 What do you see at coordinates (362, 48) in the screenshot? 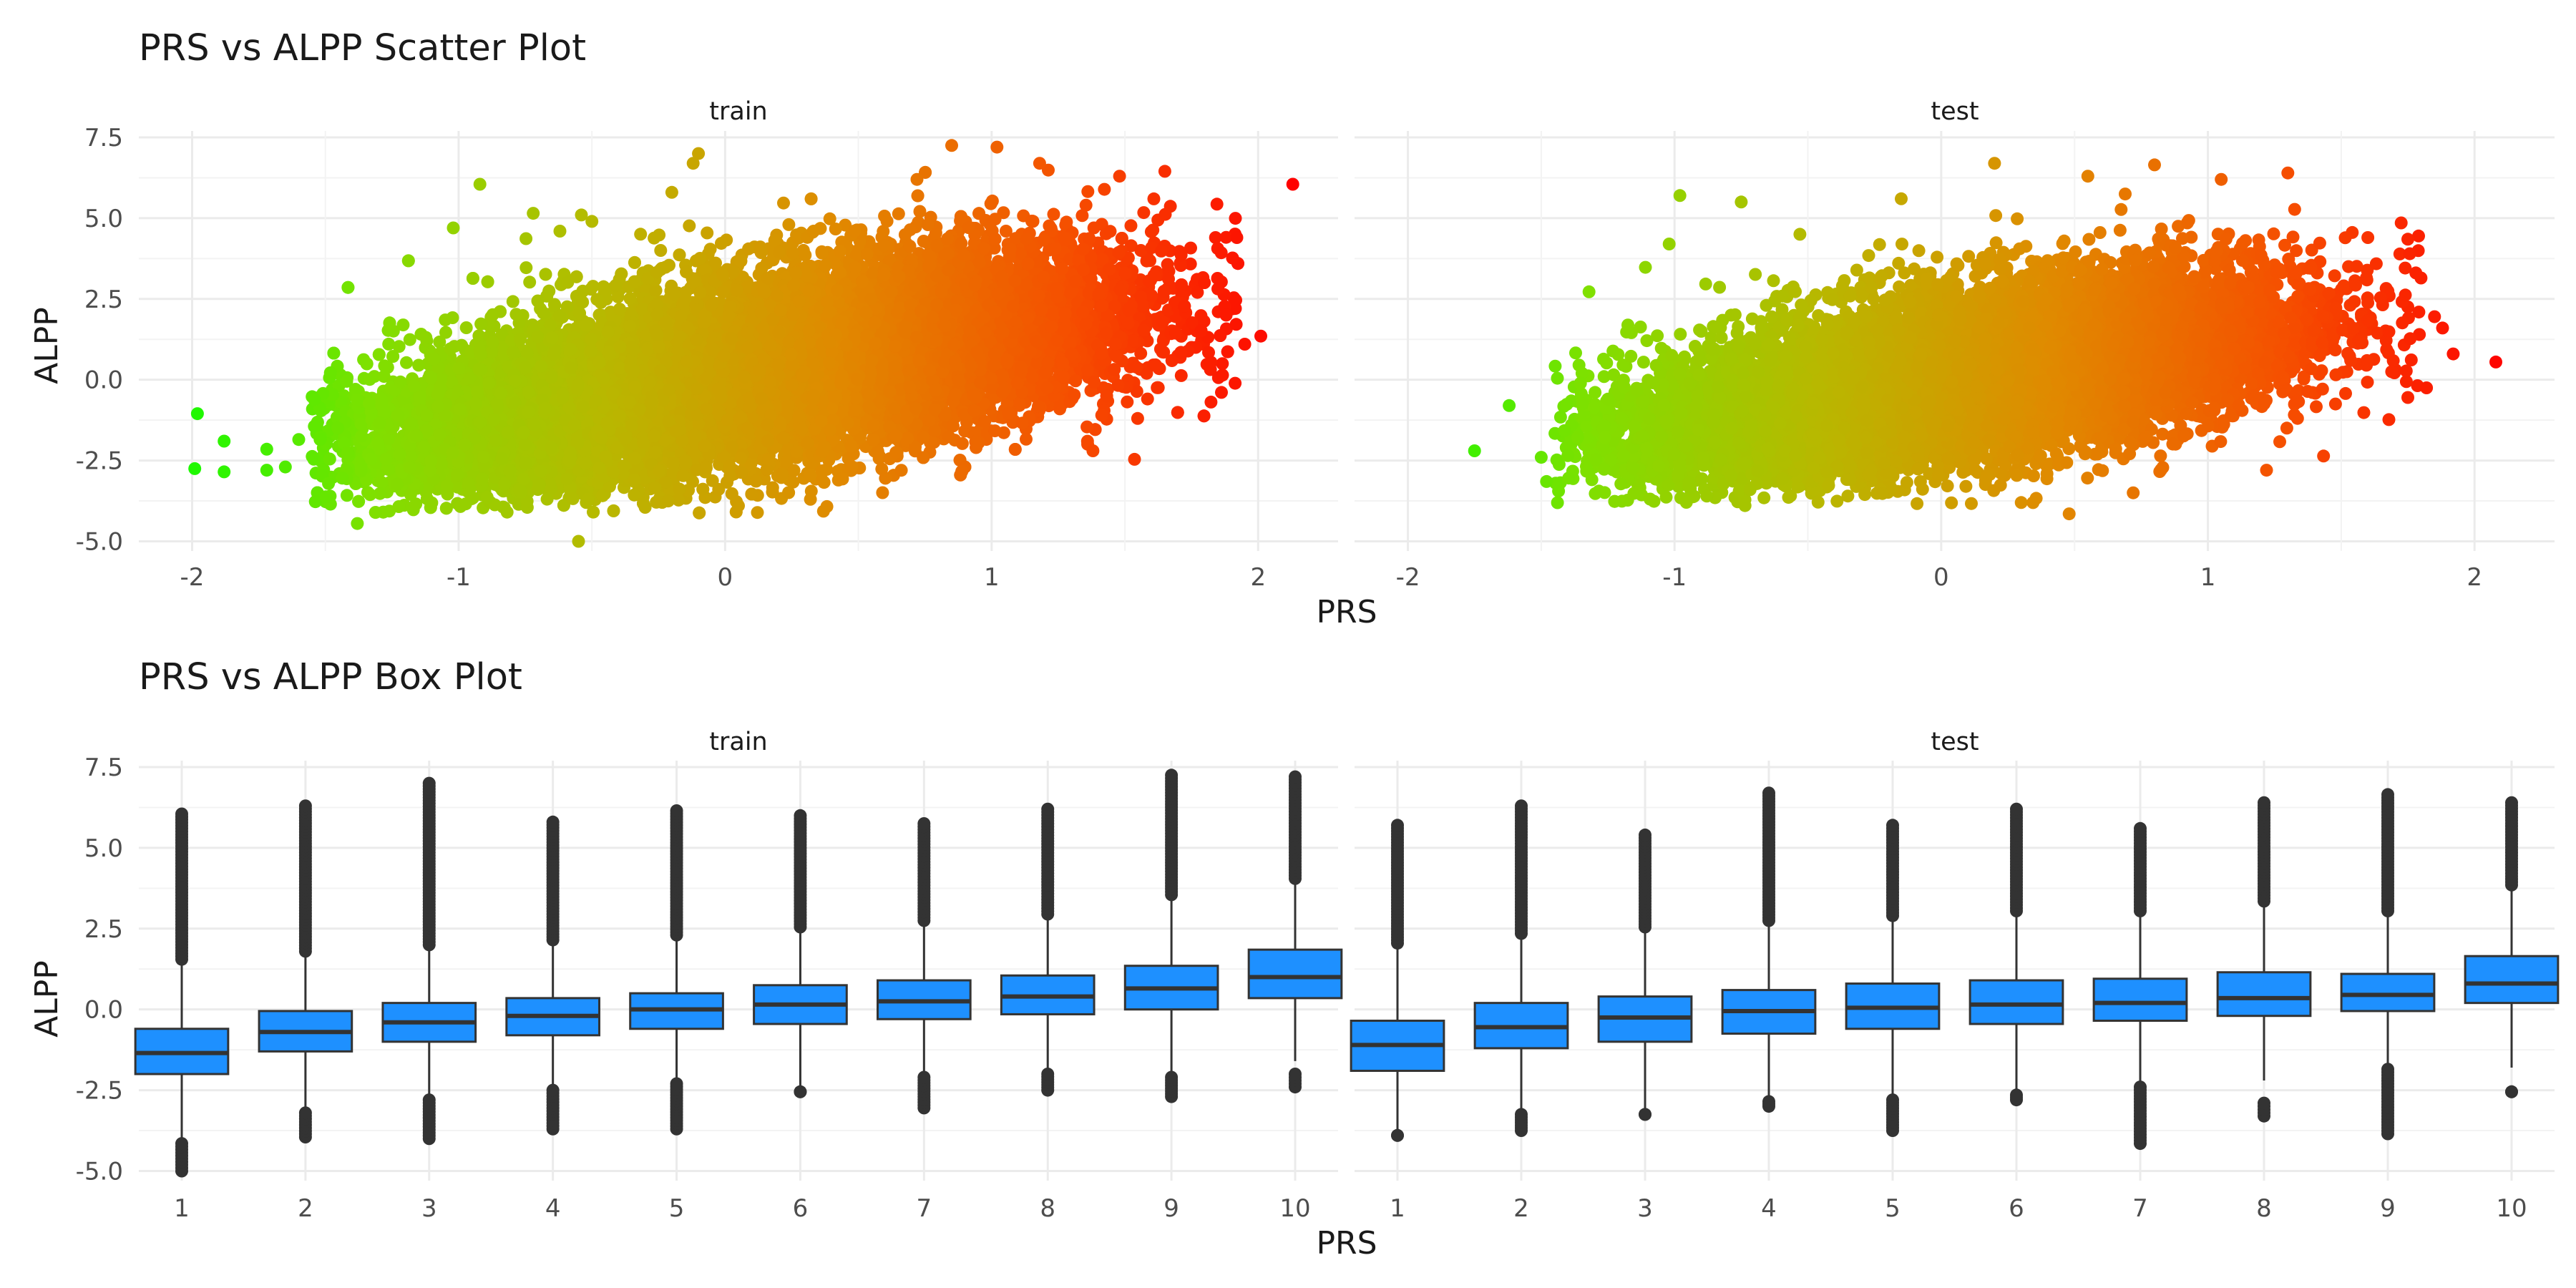
I see `scatter-plot-title: PRS vs ALPP Scatter Plot` at bounding box center [362, 48].